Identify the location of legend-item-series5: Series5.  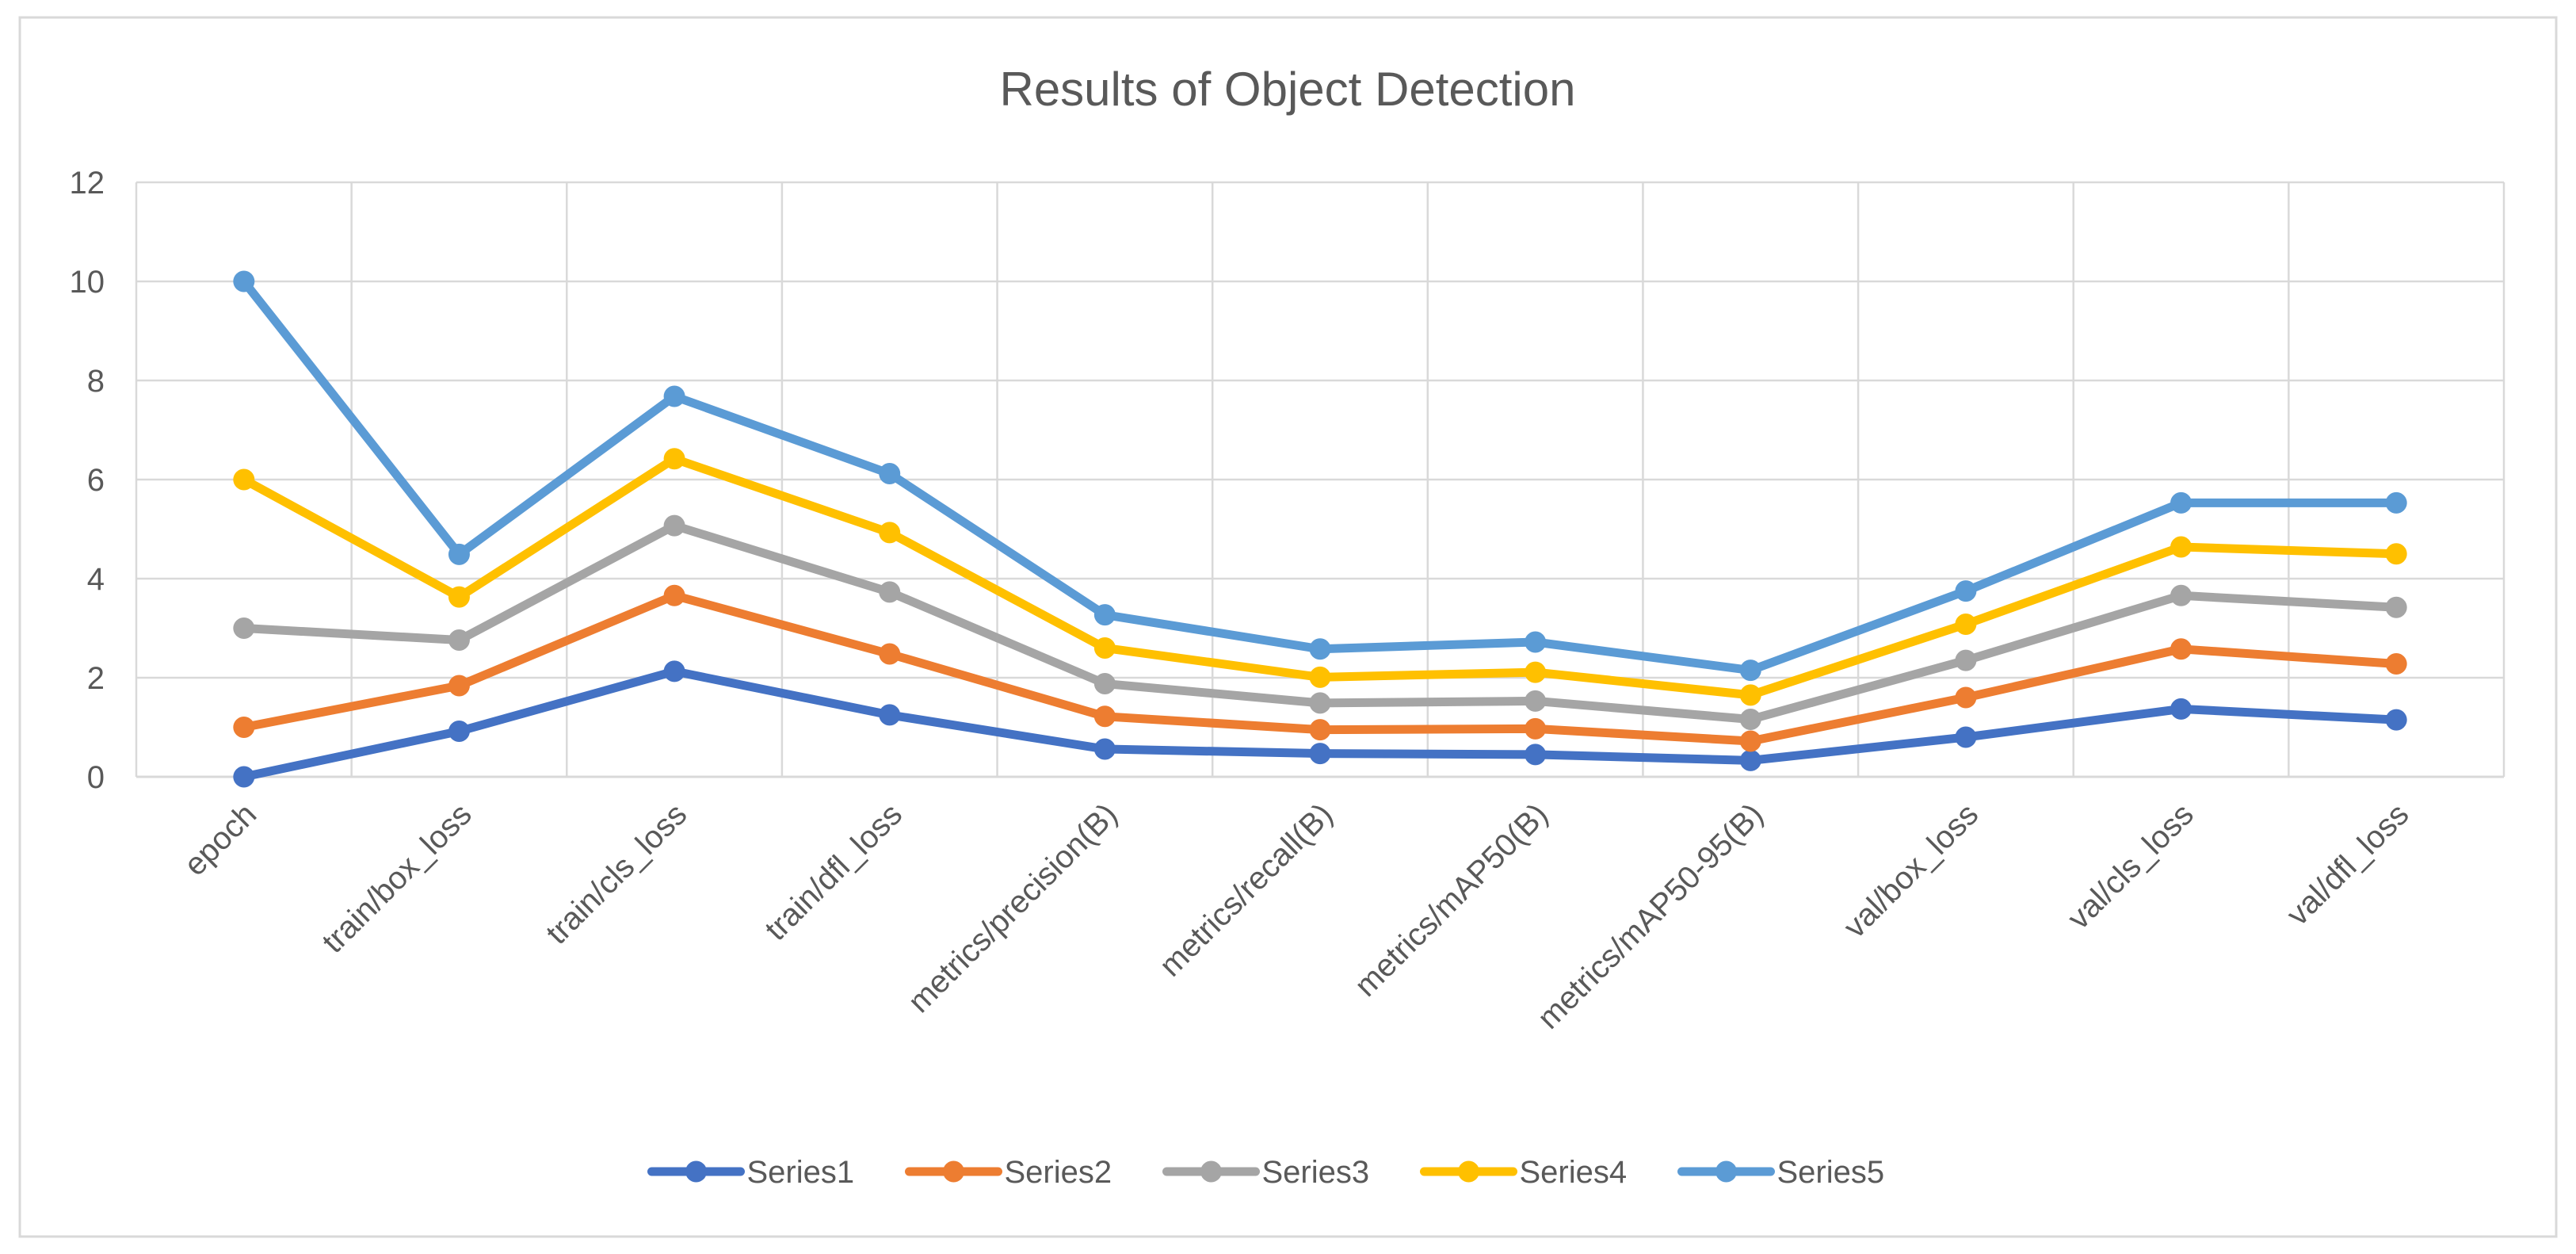
(1781, 1172).